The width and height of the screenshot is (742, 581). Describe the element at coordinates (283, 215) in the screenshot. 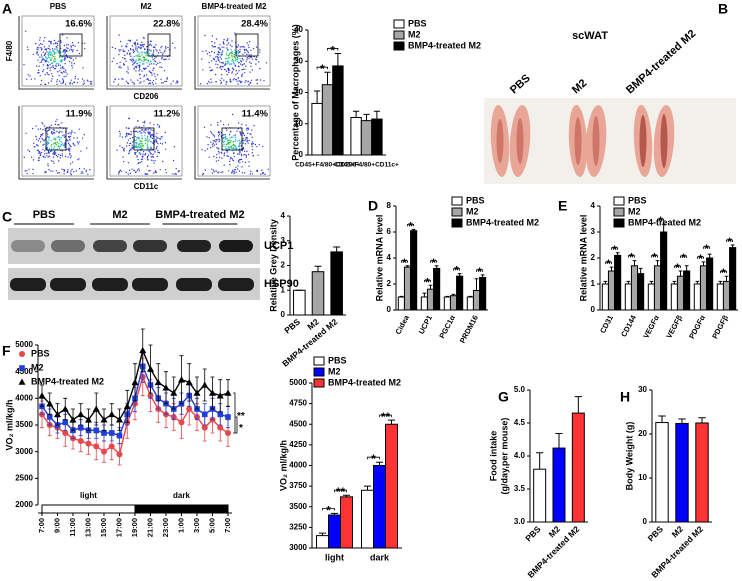

I see `y-tick-label: 4` at that location.